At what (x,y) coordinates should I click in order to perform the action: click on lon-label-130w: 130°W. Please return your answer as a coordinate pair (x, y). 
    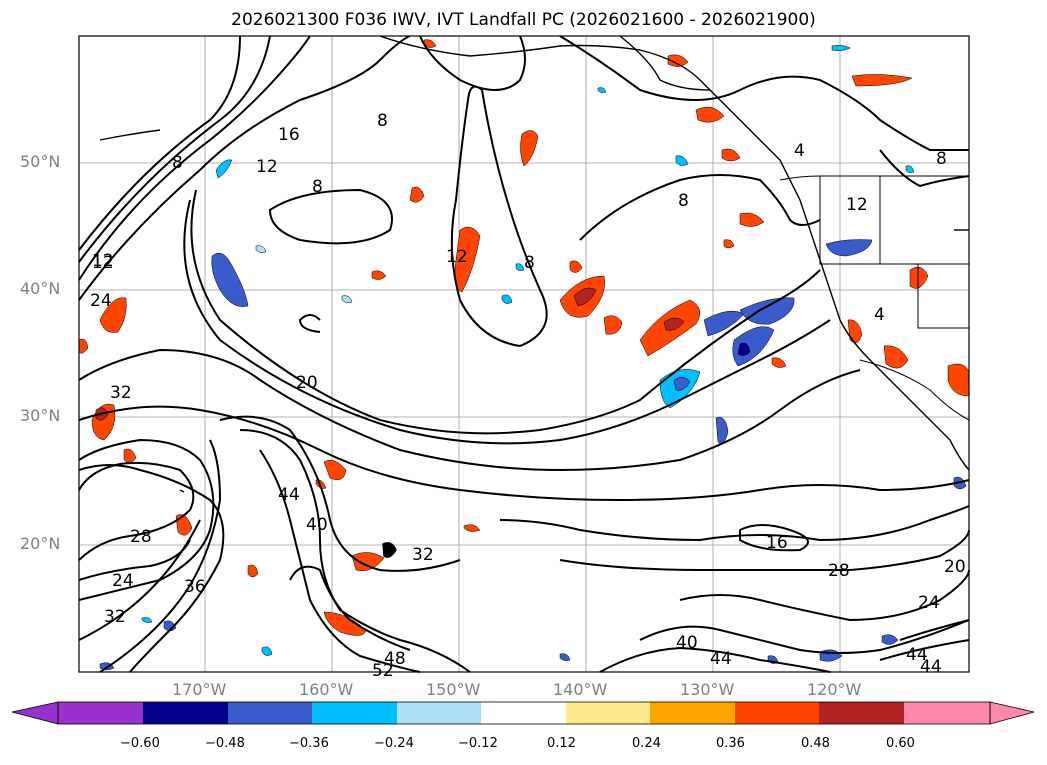
    Looking at the image, I should click on (707, 689).